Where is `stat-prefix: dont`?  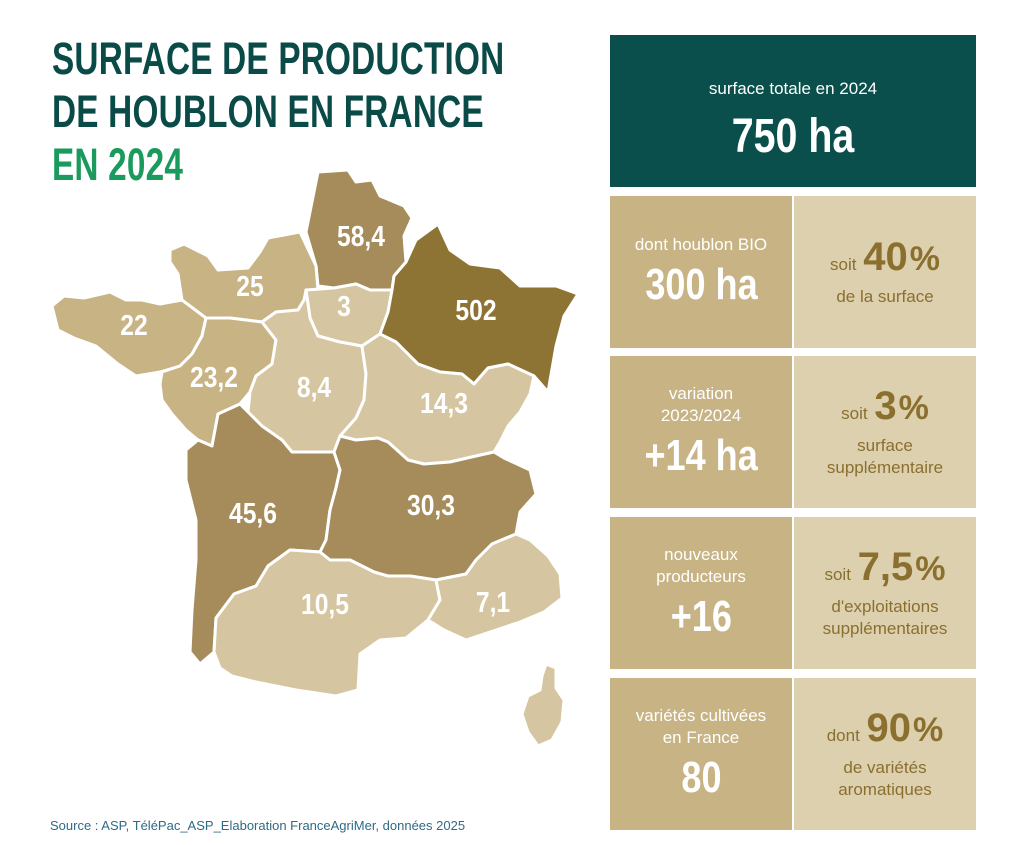 stat-prefix: dont is located at coordinates (843, 735).